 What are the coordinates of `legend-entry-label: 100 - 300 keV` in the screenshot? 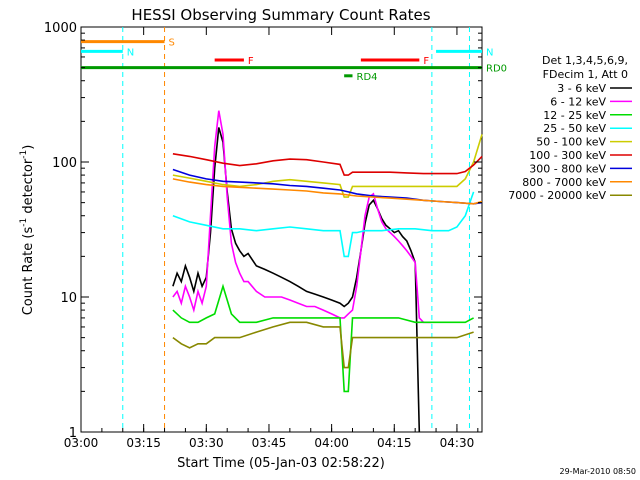 It's located at (567, 155).